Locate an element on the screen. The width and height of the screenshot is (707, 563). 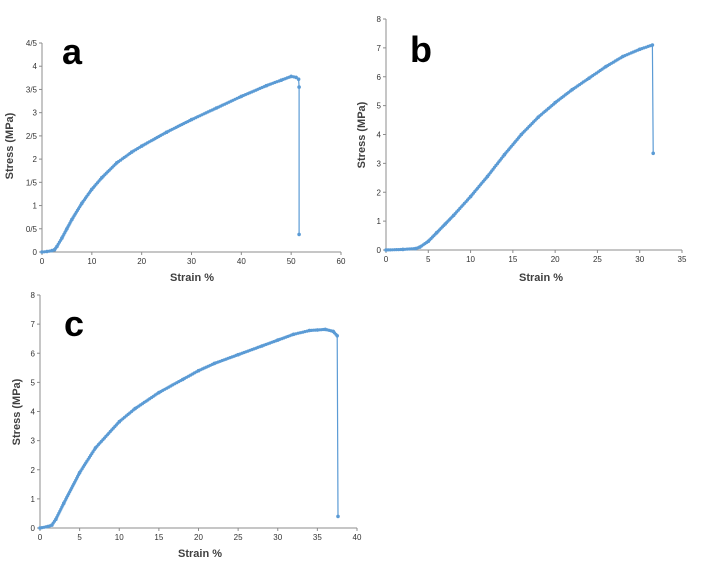
y-tick-label: 0/5 is located at coordinates (32, 229).